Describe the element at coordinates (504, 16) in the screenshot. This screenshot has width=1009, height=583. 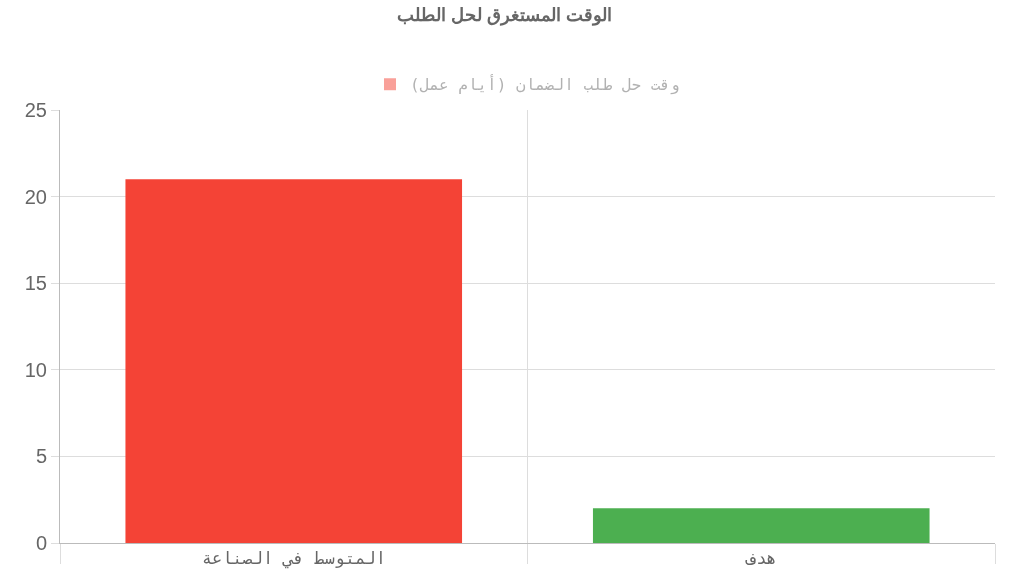
I see `chart-title: الوقت المستغرق لحل الطلب` at that location.